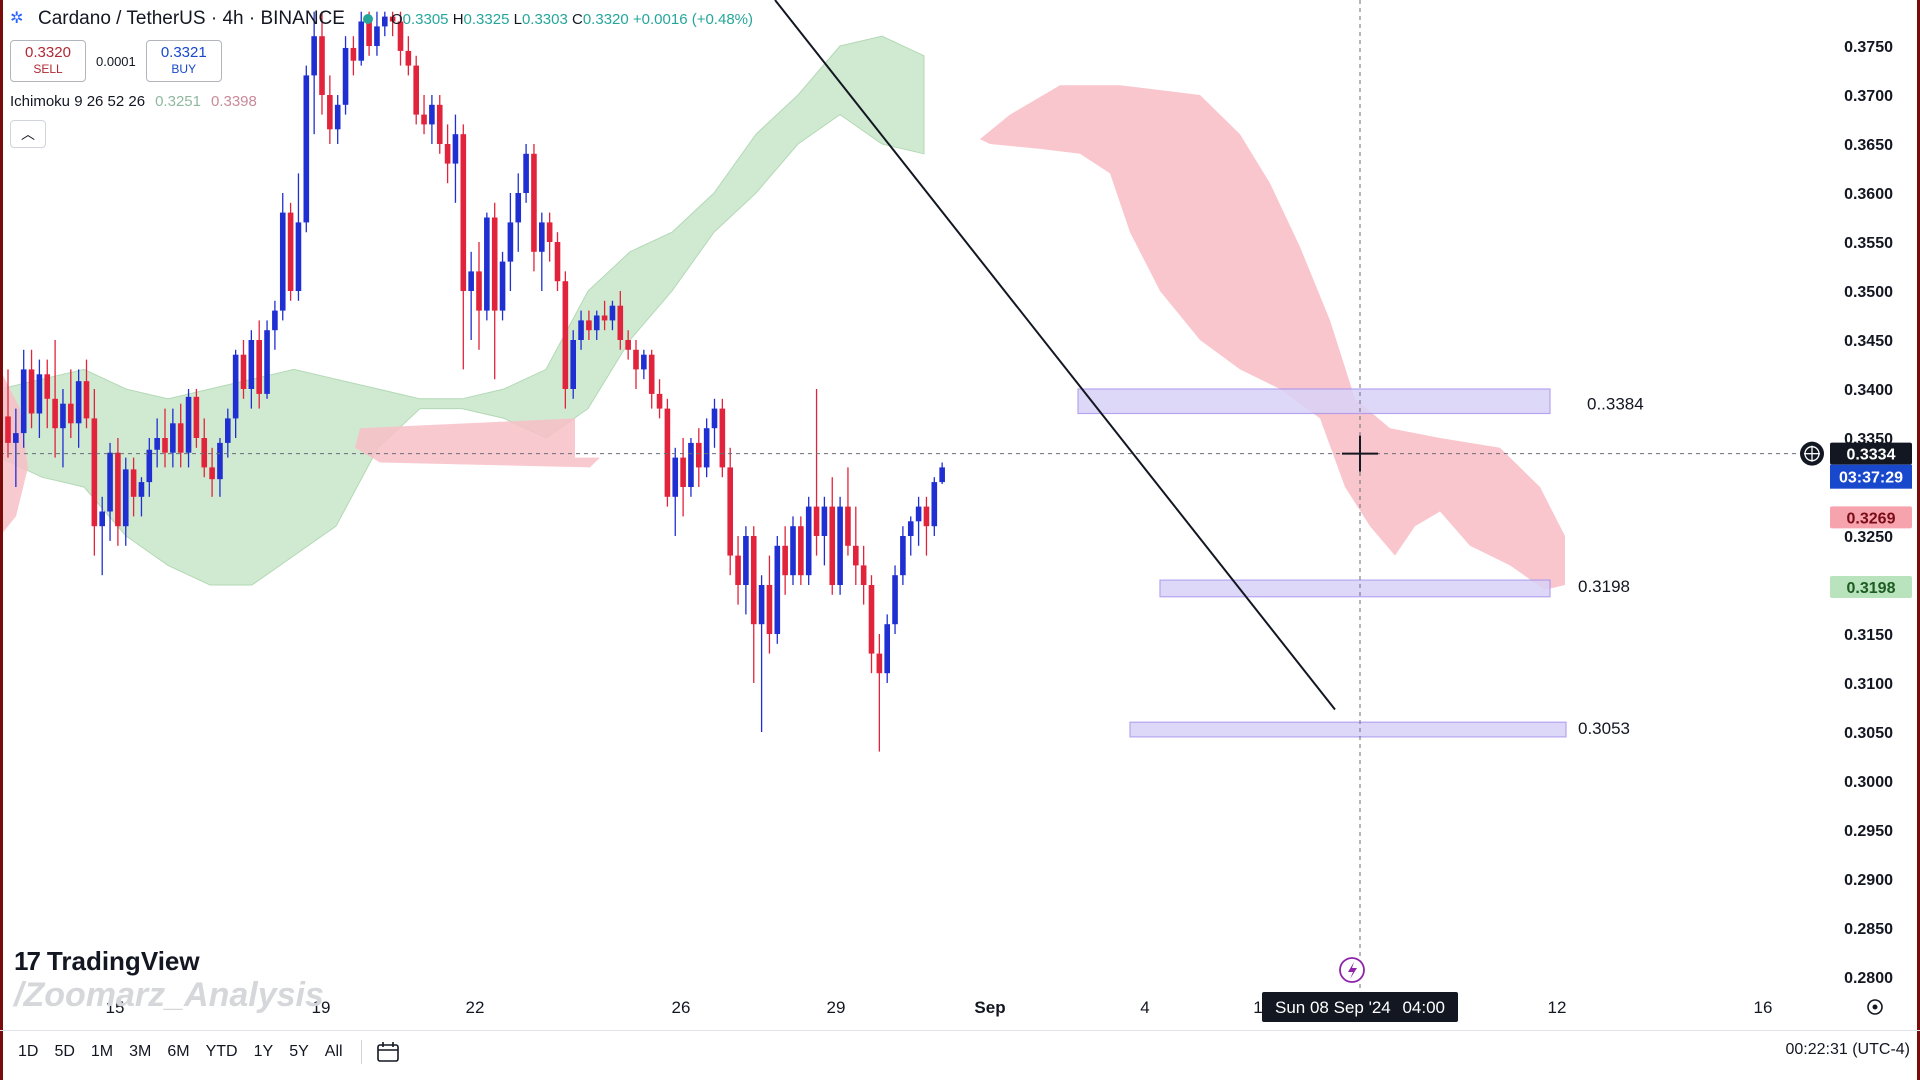 The width and height of the screenshot is (1920, 1085). I want to click on x-tick-label: 4, so click(1144, 1007).